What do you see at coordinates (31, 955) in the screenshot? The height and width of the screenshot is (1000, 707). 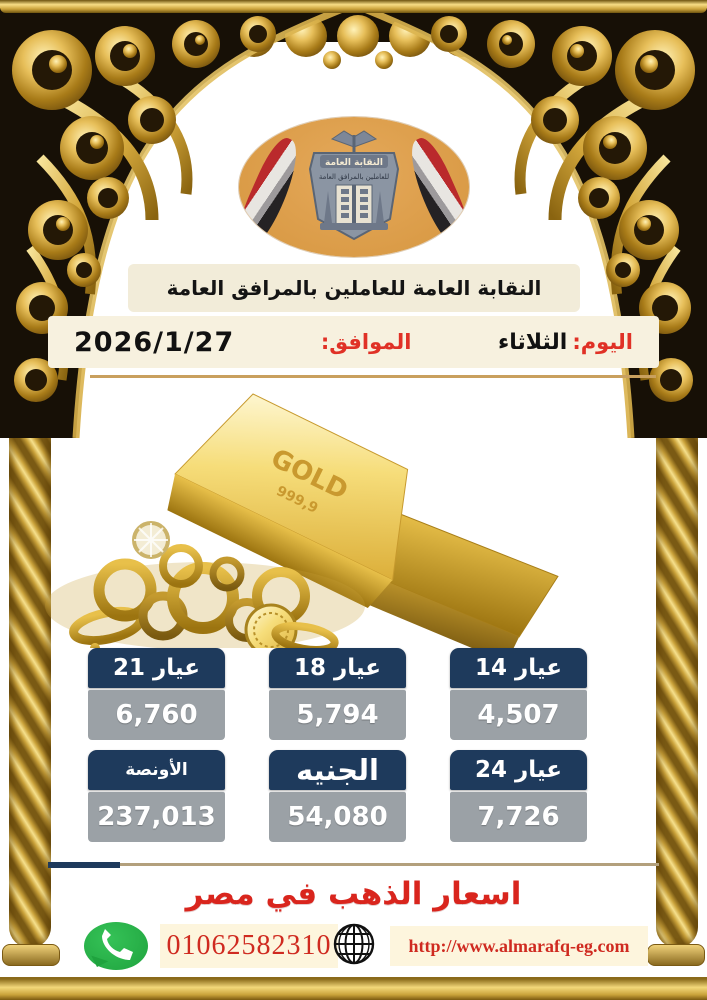 I see `rope-base-left` at bounding box center [31, 955].